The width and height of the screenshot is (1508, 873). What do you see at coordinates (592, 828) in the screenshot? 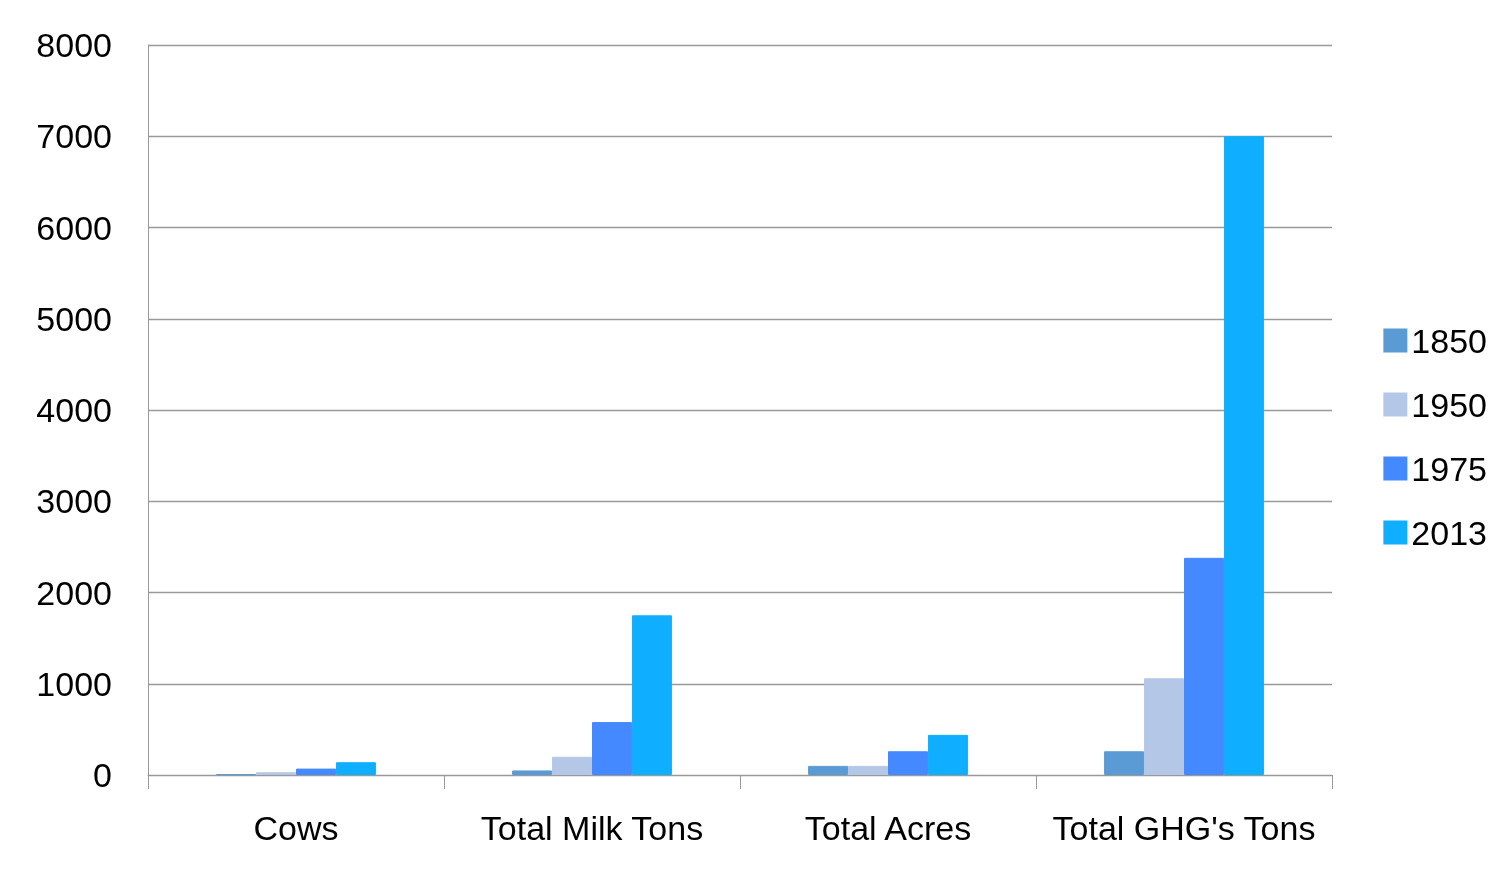
I see `x-tick-label: Total Milk Tons` at bounding box center [592, 828].